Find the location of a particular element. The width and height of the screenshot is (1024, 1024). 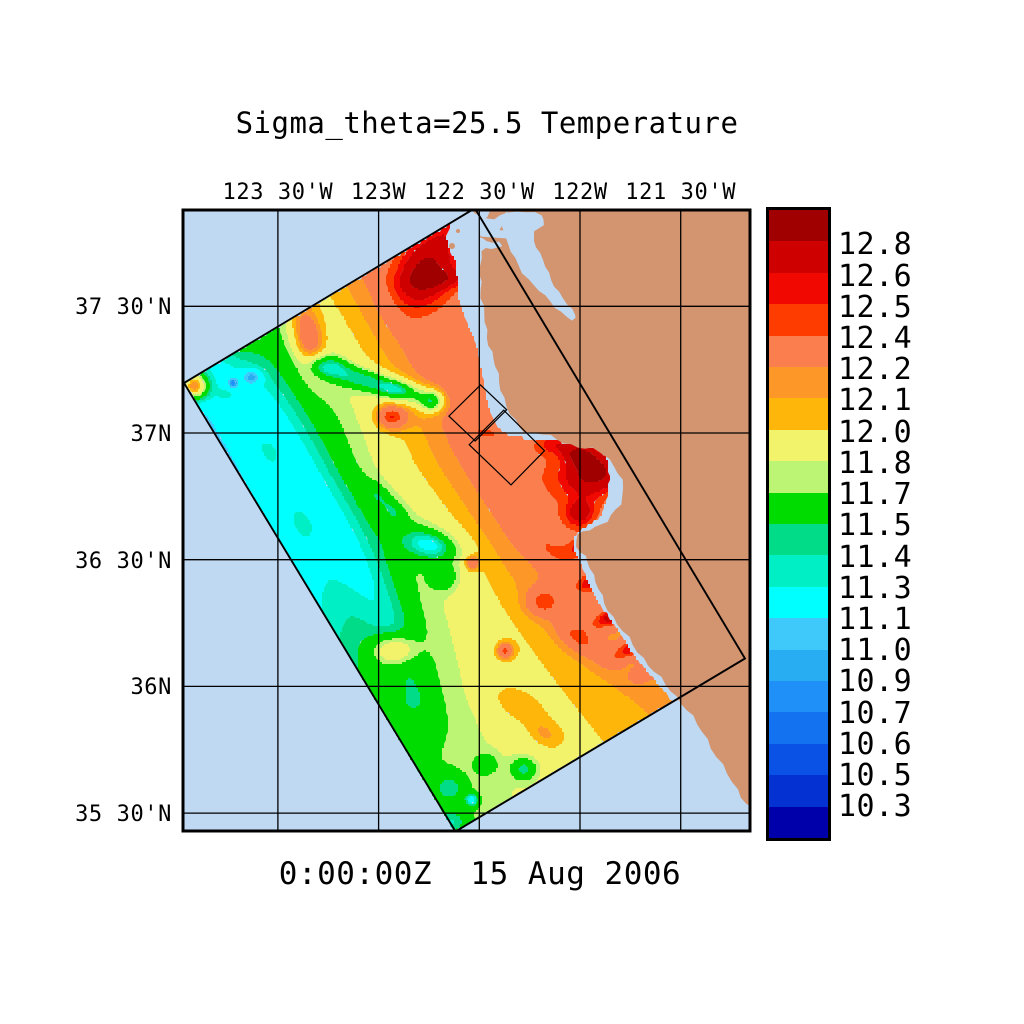

colorbar-tick-label: 11.4 is located at coordinates (875, 557).